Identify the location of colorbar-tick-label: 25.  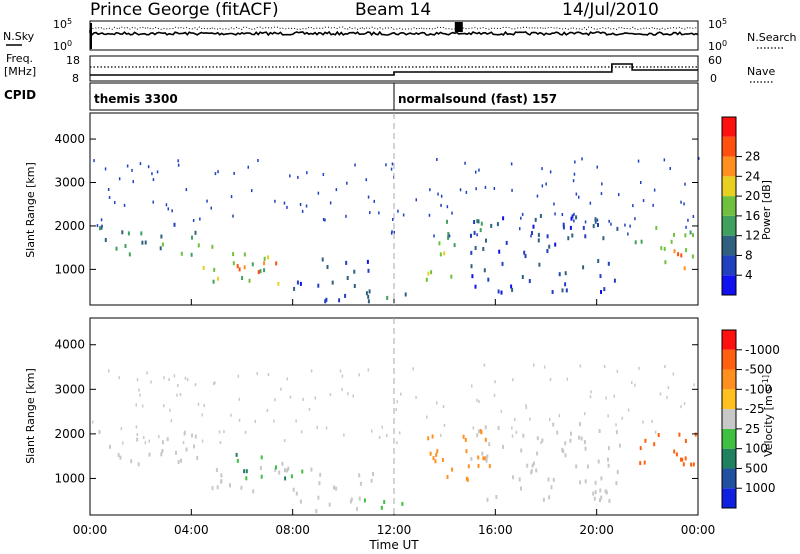
(752, 429).